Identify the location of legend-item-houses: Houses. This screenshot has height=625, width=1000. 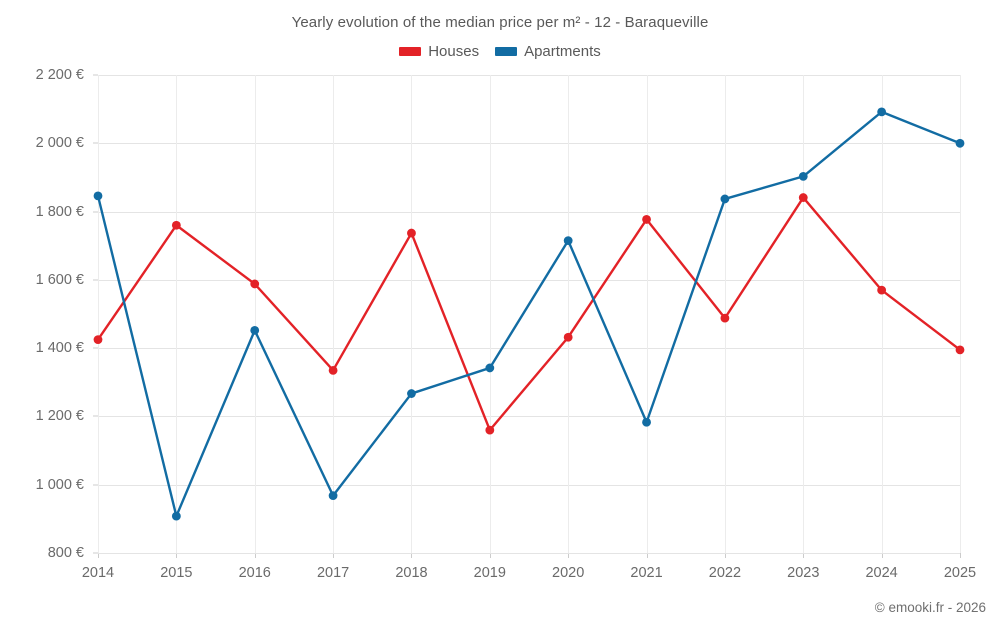
(439, 51).